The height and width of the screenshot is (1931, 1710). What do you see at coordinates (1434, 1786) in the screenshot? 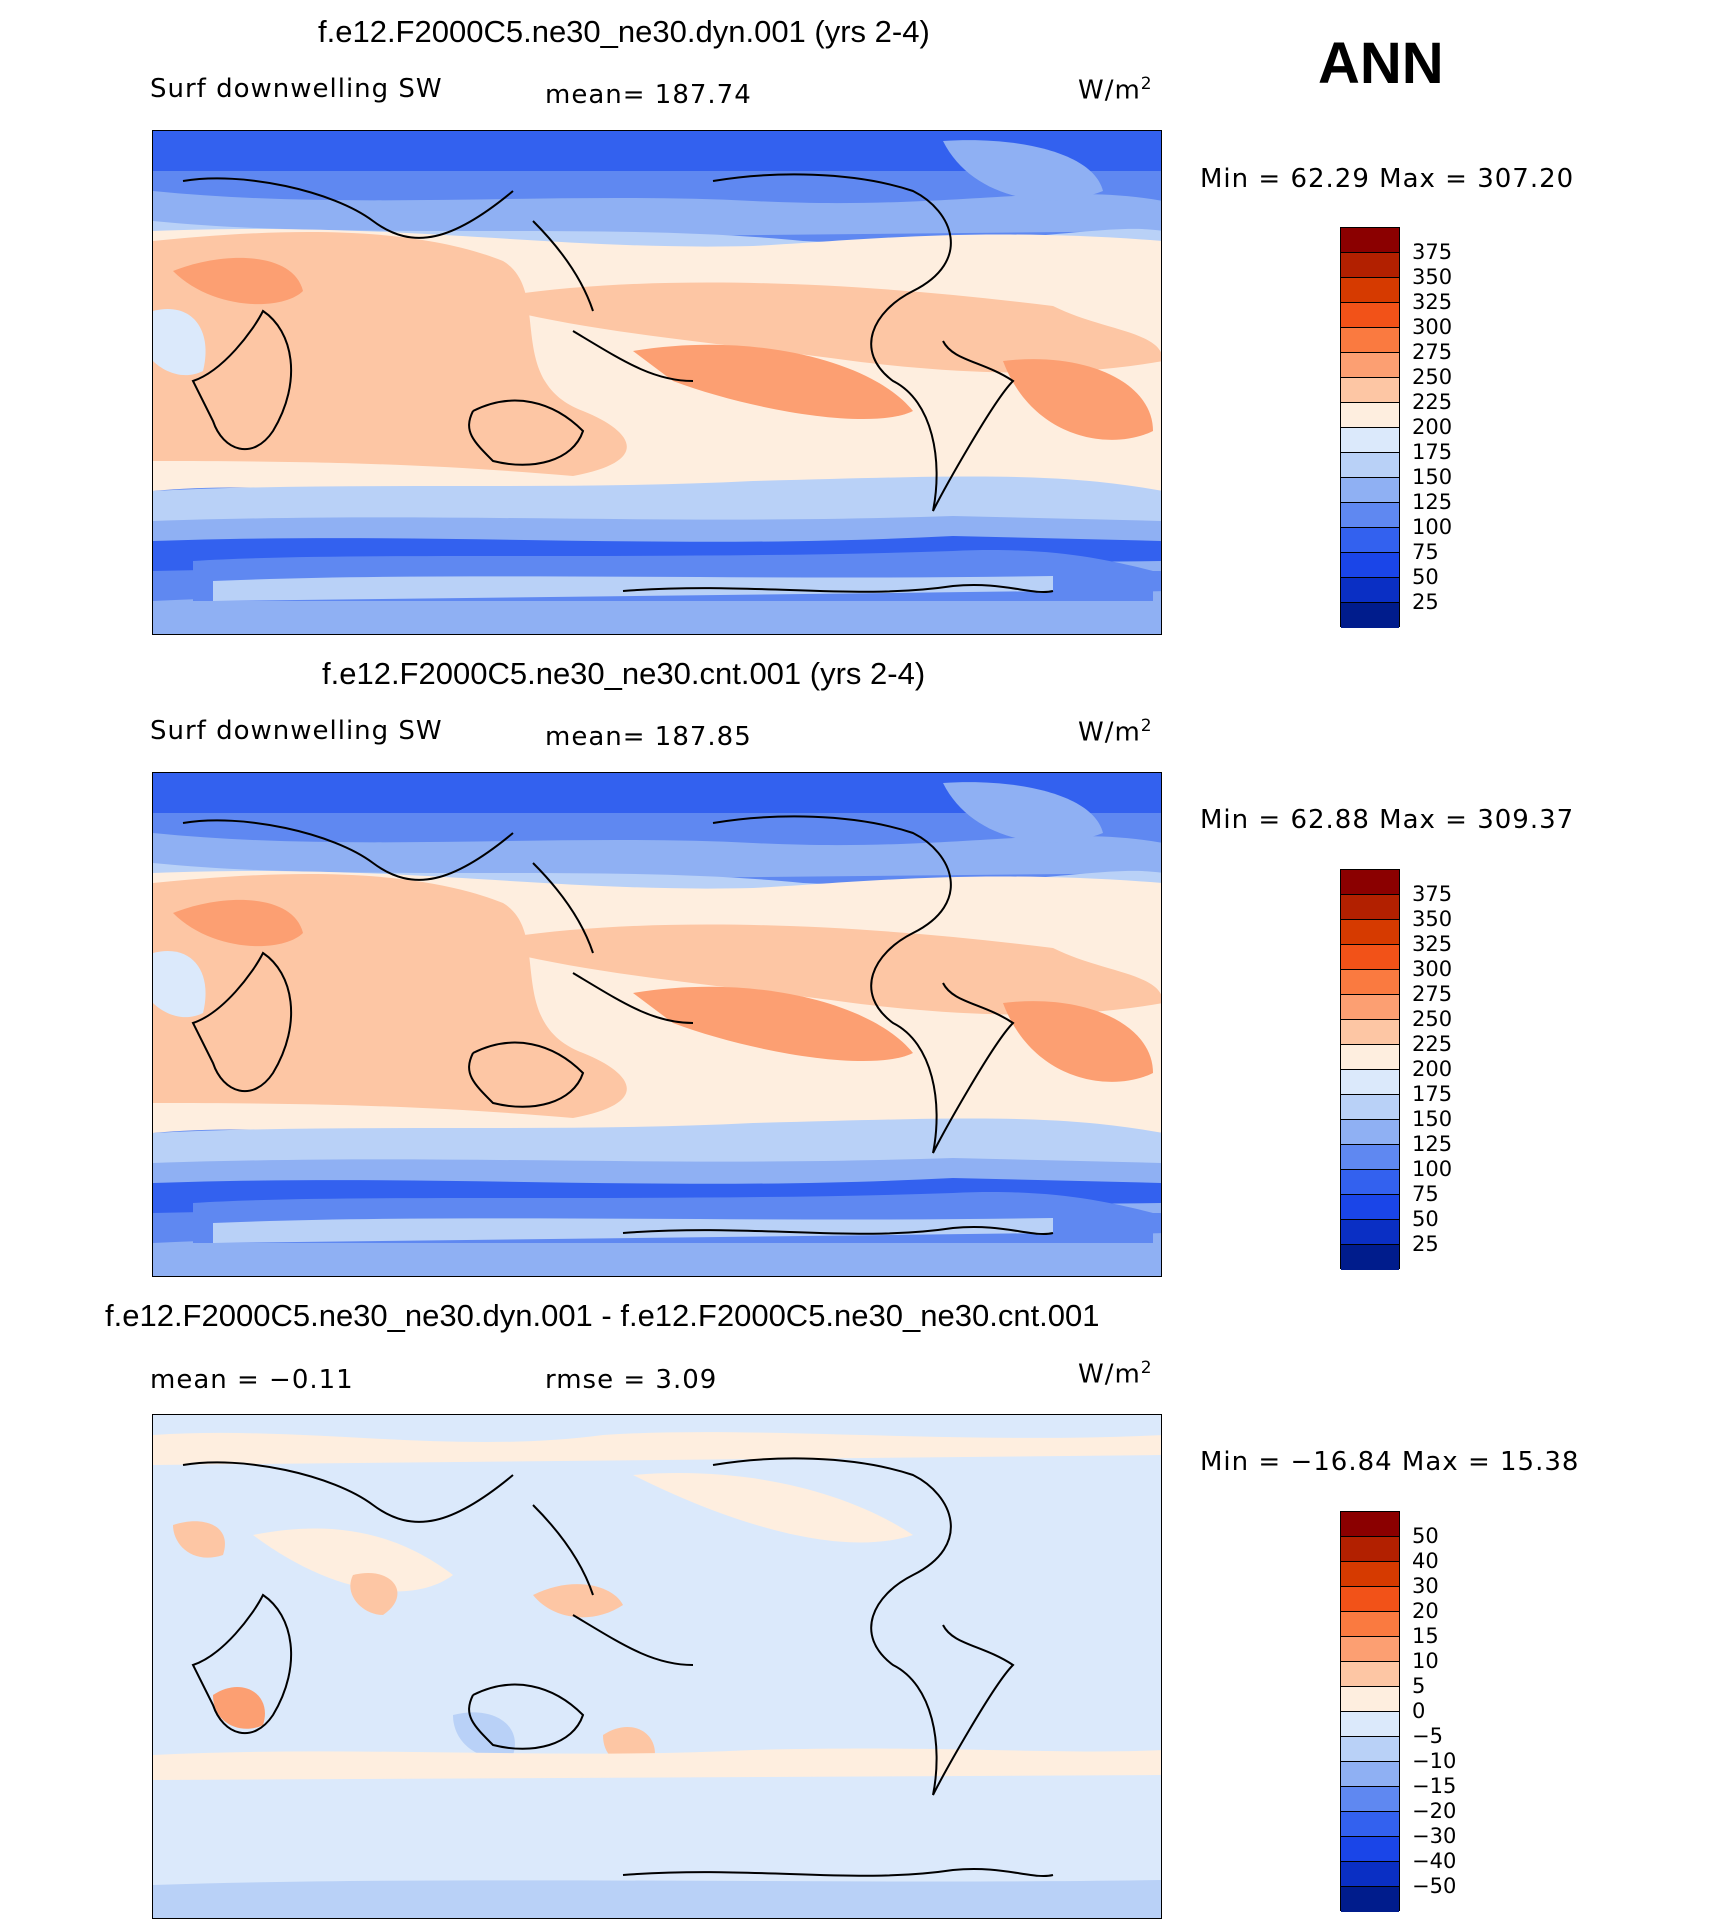
I see `colorbar-tick-label: −15` at bounding box center [1434, 1786].